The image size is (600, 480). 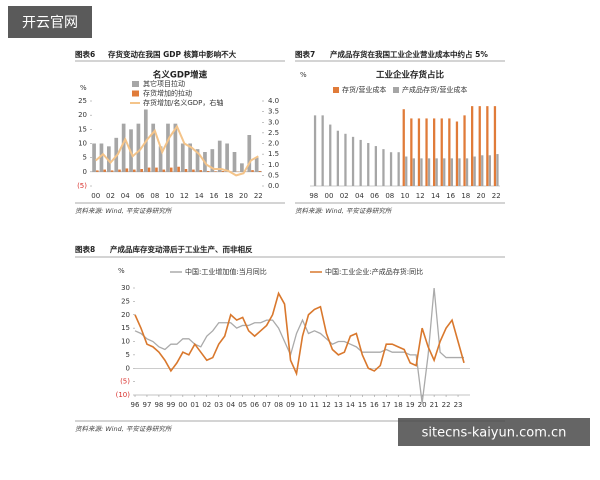 I want to click on x-tick-label: 15, so click(x=362, y=405).